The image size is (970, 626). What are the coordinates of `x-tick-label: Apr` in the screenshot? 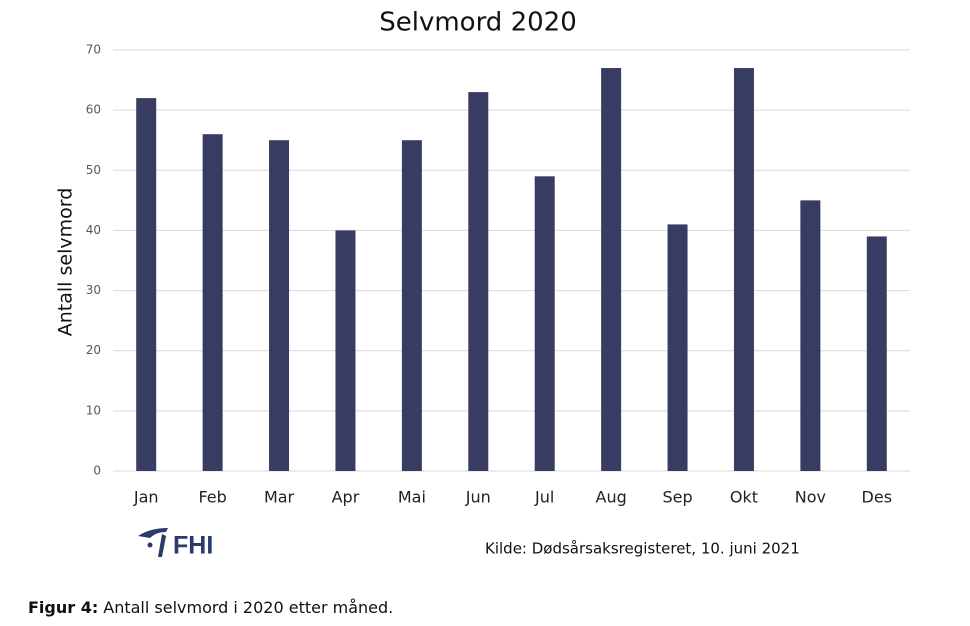 It's located at (346, 497).